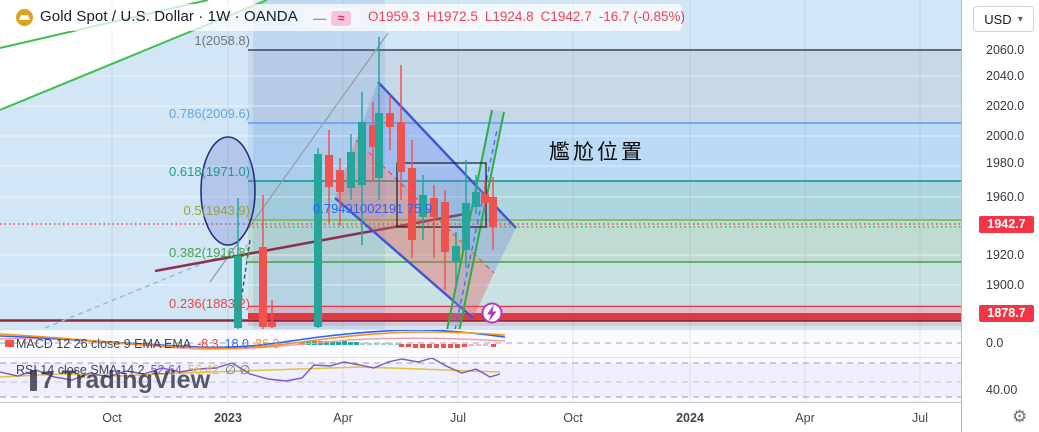 This screenshot has height=432, width=1039. I want to click on macd-line-value: 18.0, so click(236, 344).